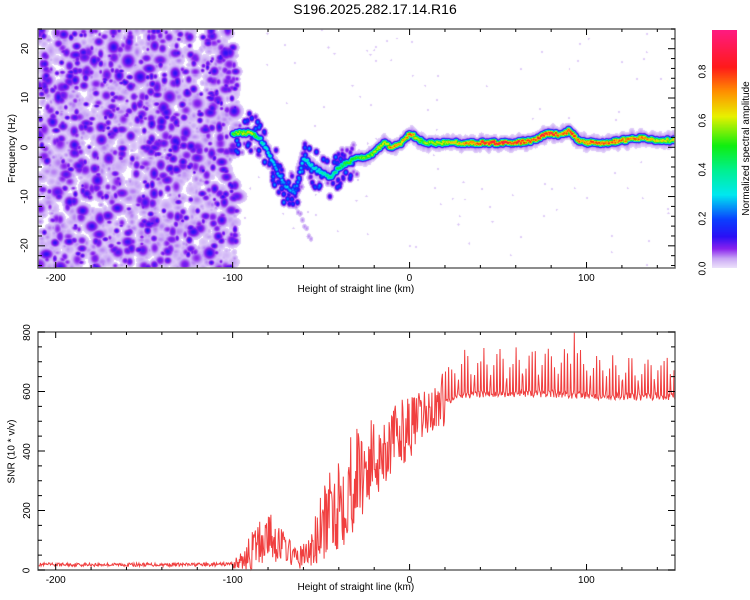 This screenshot has width=750, height=600. I want to click on spectrogram-y-tick-label: 20, so click(25, 49).